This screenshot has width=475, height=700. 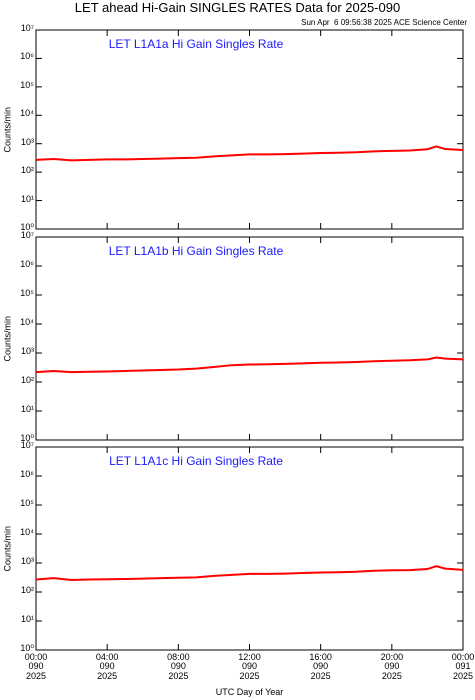 I want to click on panel-title: LET L1A1a Hi Gain Singles Rate, so click(x=196, y=44).